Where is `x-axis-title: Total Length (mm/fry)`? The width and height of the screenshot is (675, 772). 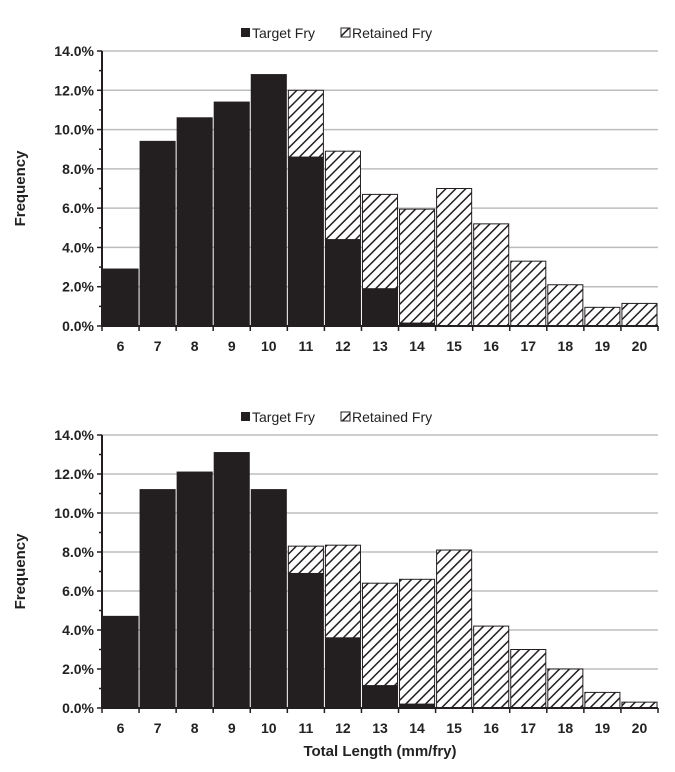
x-axis-title: Total Length (mm/fry) is located at coordinates (379, 751).